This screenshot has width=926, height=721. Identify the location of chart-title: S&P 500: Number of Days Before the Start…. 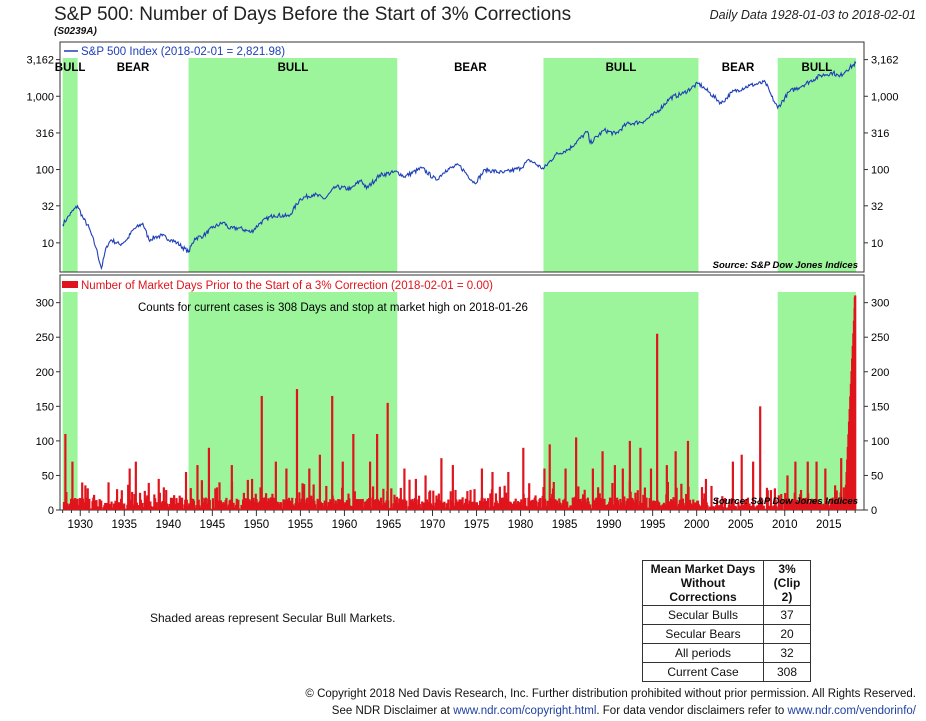
(313, 14).